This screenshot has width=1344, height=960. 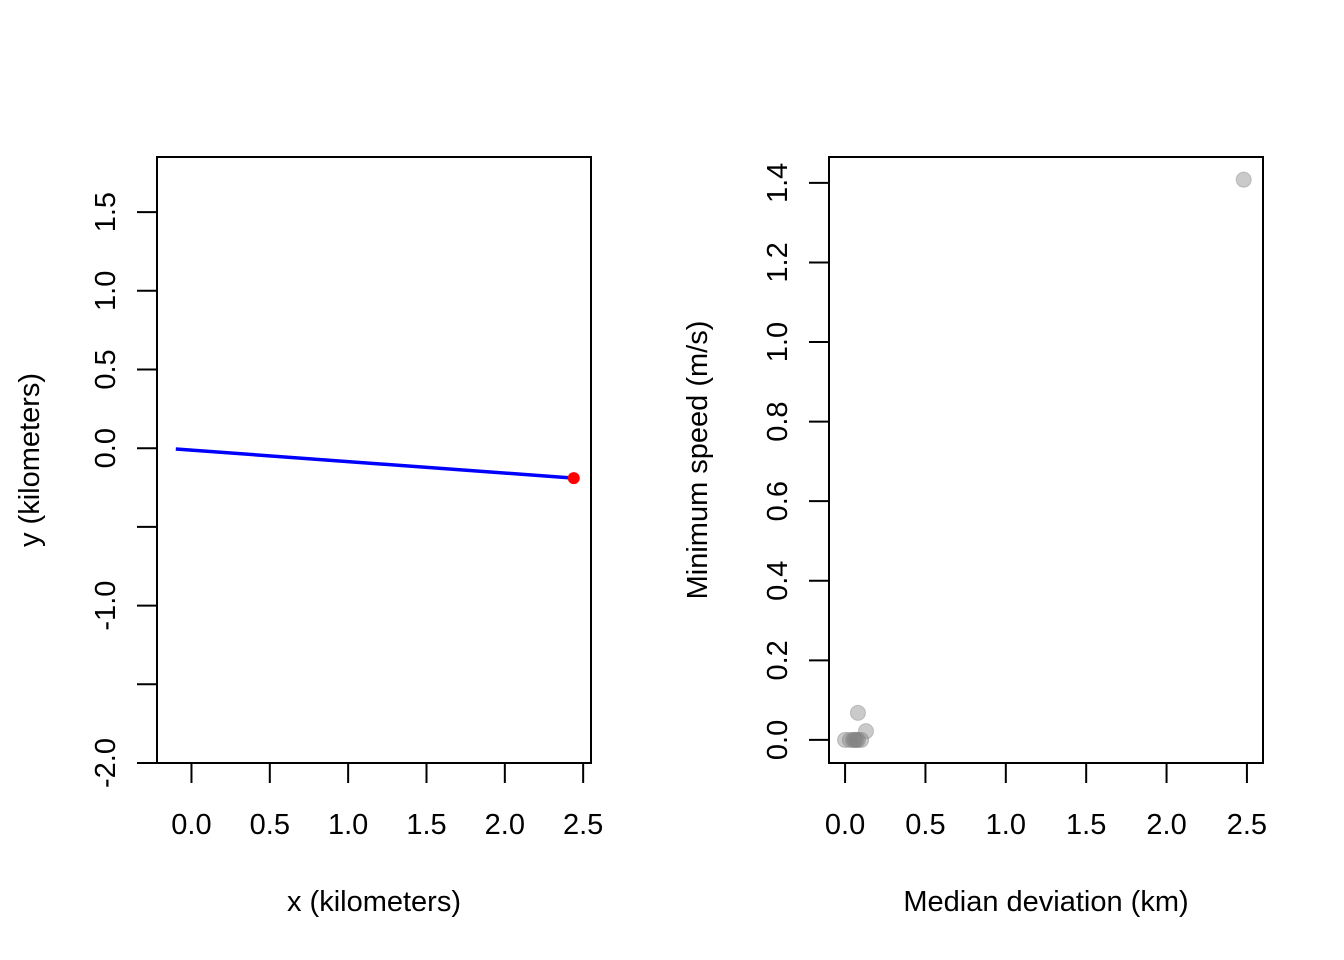 I want to click on speed-deviation-y-tick-label: 1.2, so click(x=778, y=262).